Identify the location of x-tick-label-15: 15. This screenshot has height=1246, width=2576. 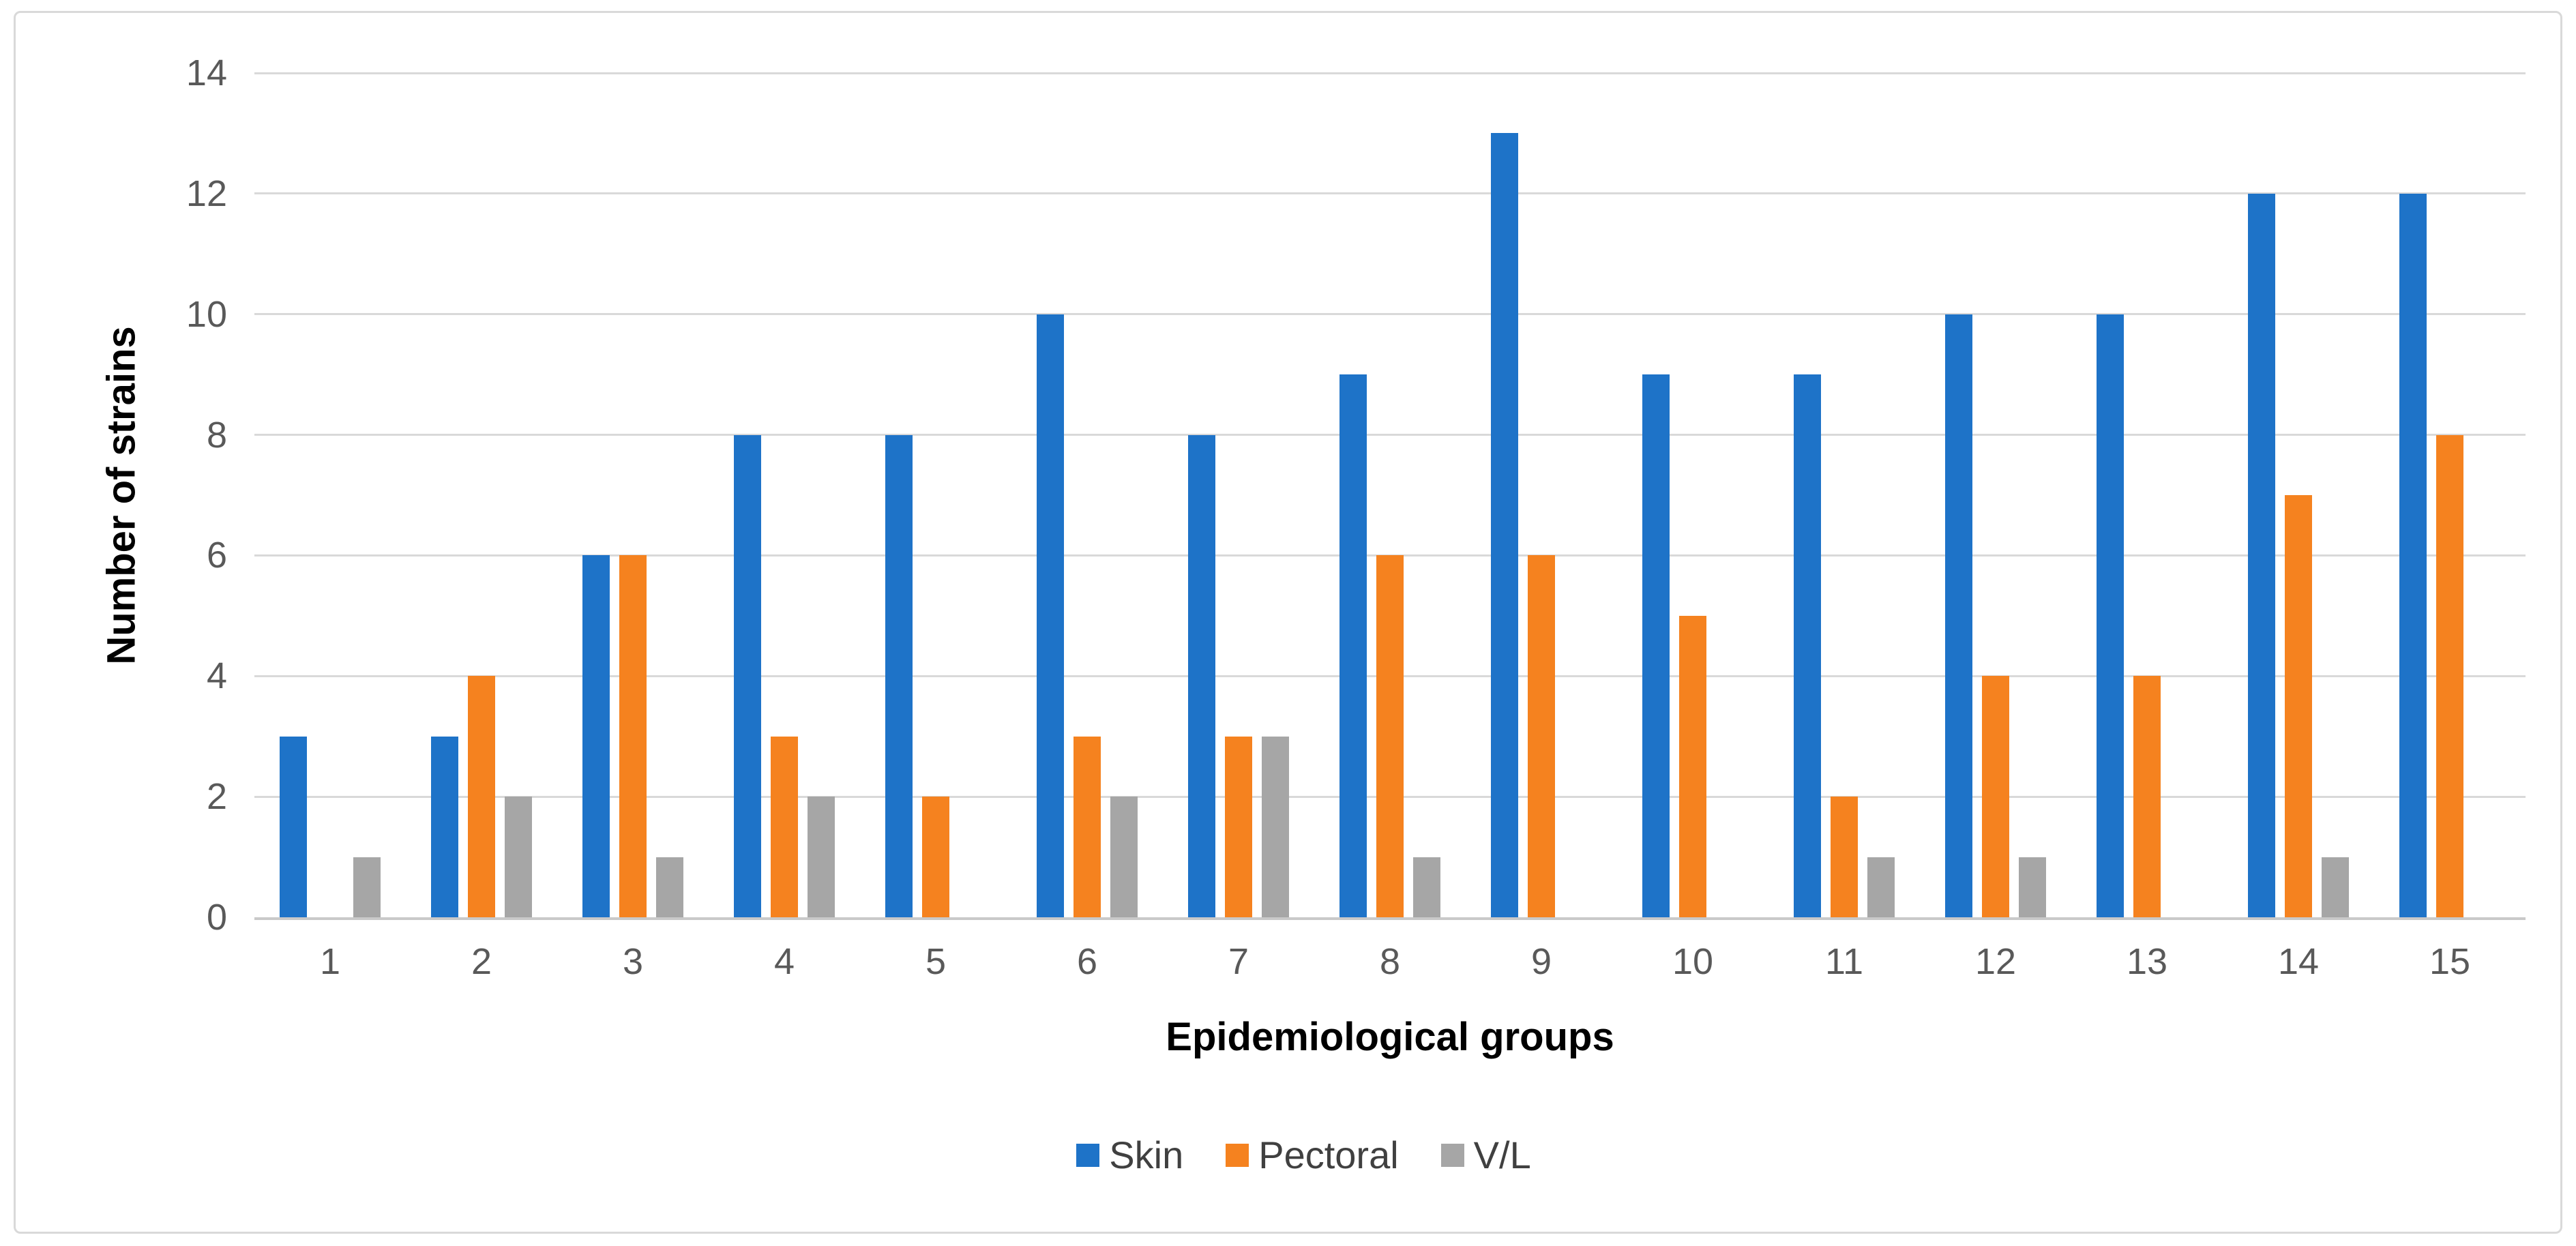
(2450, 961).